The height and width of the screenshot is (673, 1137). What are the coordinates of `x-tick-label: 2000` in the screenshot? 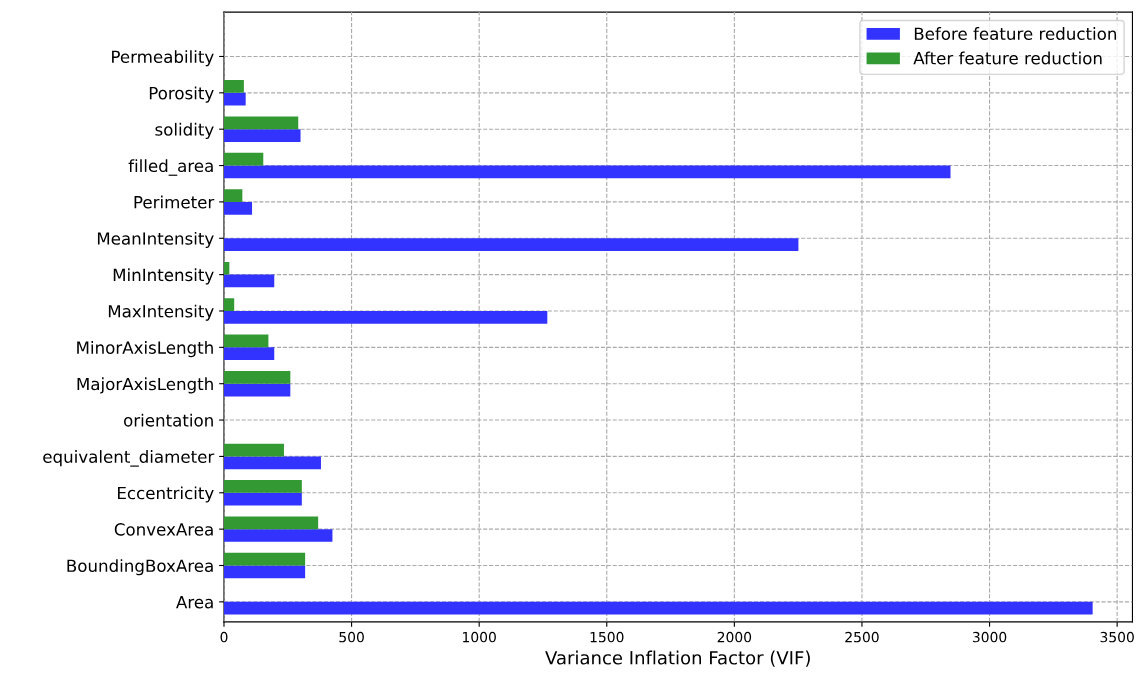 It's located at (734, 637).